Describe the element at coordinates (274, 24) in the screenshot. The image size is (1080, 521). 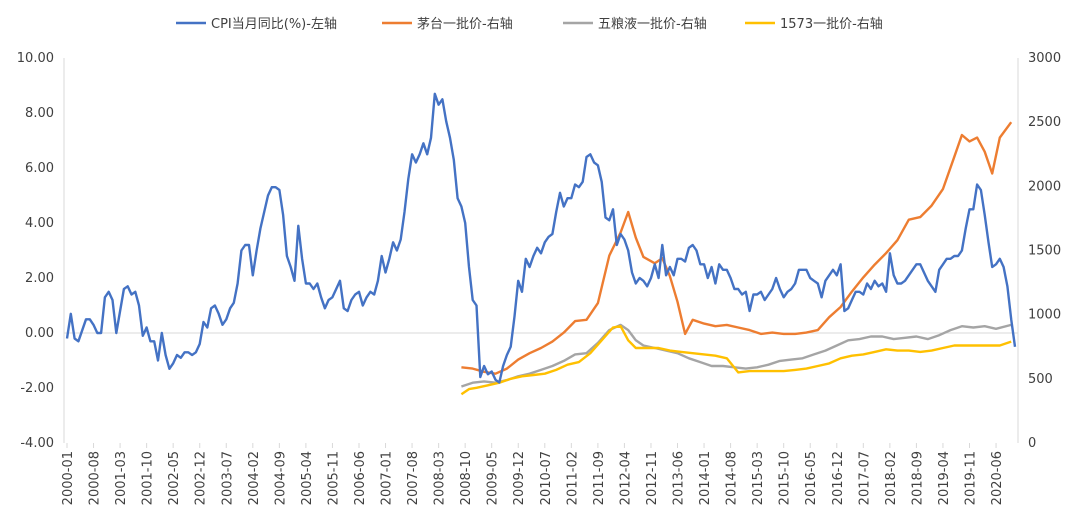
I see `legend-label-1: CPI当月同比(%)-左轴` at that location.